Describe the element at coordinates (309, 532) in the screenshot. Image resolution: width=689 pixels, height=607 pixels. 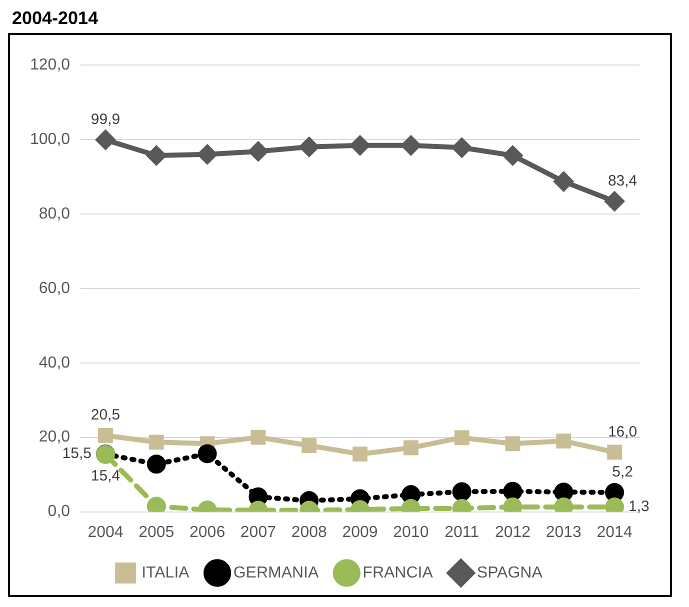
I see `x-tick-label: 2008` at that location.